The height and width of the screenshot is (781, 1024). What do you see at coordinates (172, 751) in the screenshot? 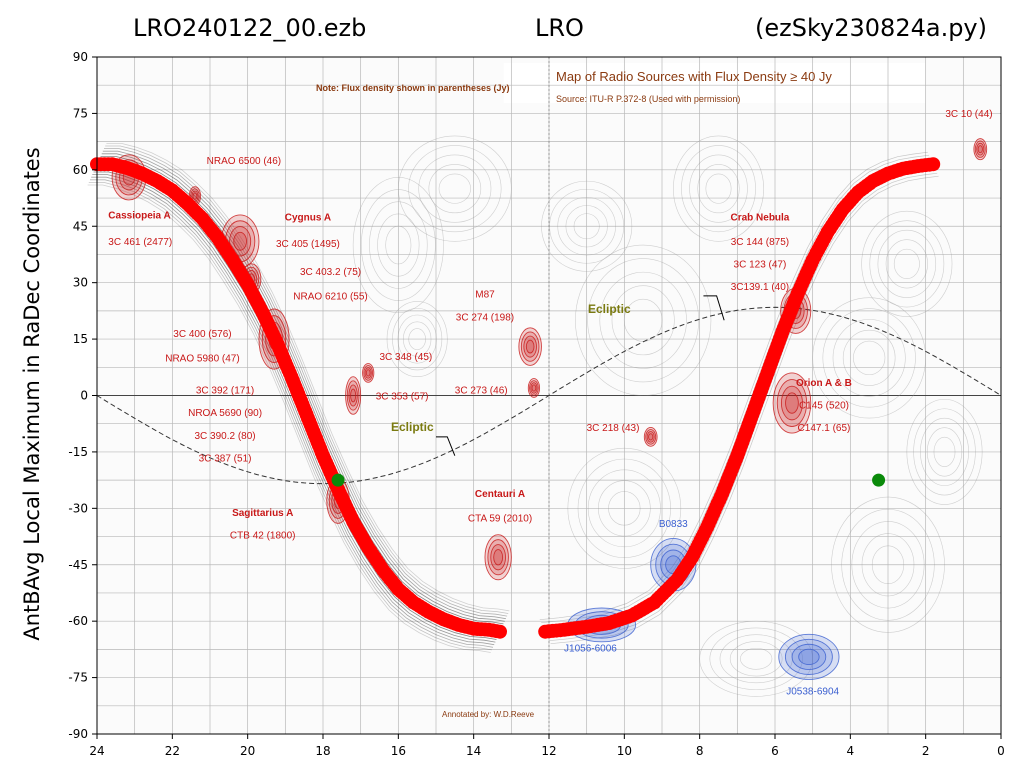
I see `x-tick-label: 22` at bounding box center [172, 751].